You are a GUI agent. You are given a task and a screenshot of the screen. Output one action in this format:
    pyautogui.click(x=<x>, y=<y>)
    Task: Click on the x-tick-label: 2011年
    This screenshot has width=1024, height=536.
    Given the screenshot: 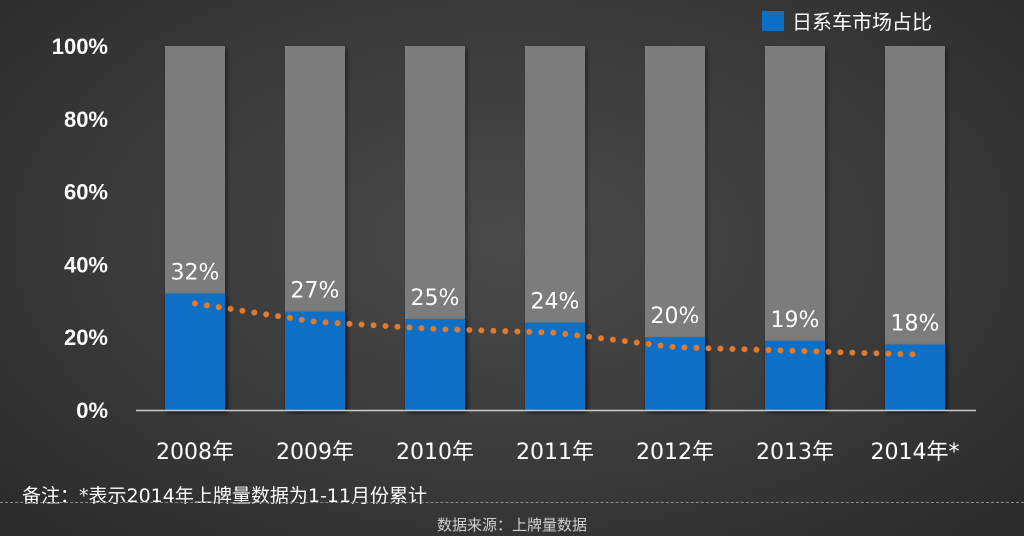 What is the action you would take?
    pyautogui.click(x=555, y=452)
    